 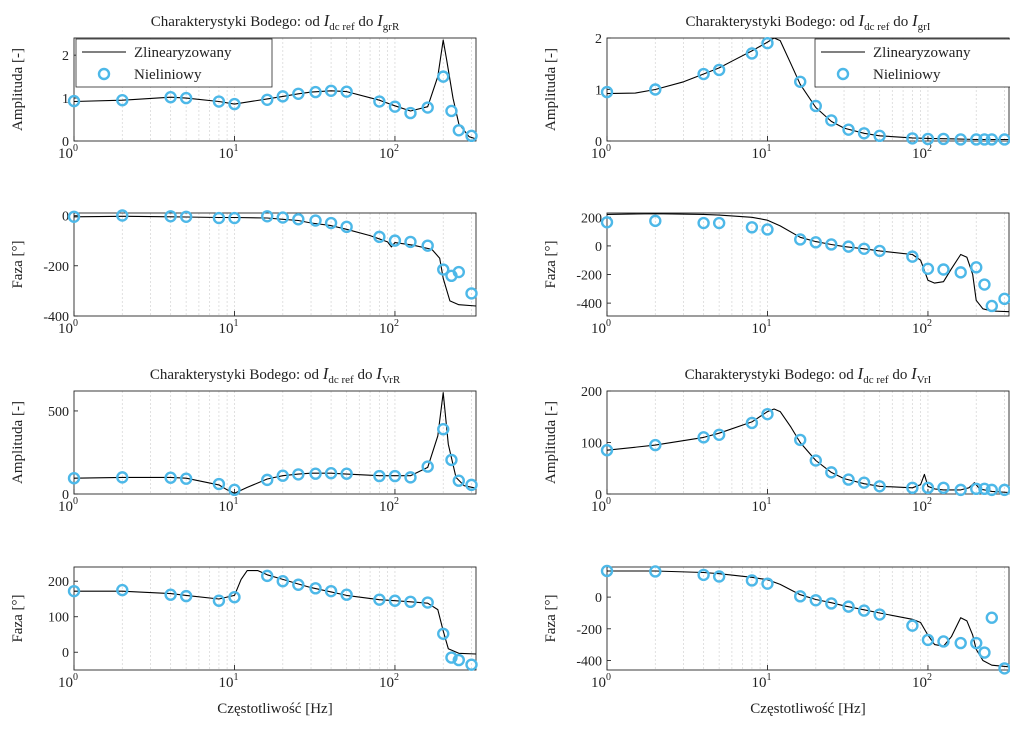 What do you see at coordinates (275, 612) in the screenshot?
I see `plot-area` at bounding box center [275, 612].